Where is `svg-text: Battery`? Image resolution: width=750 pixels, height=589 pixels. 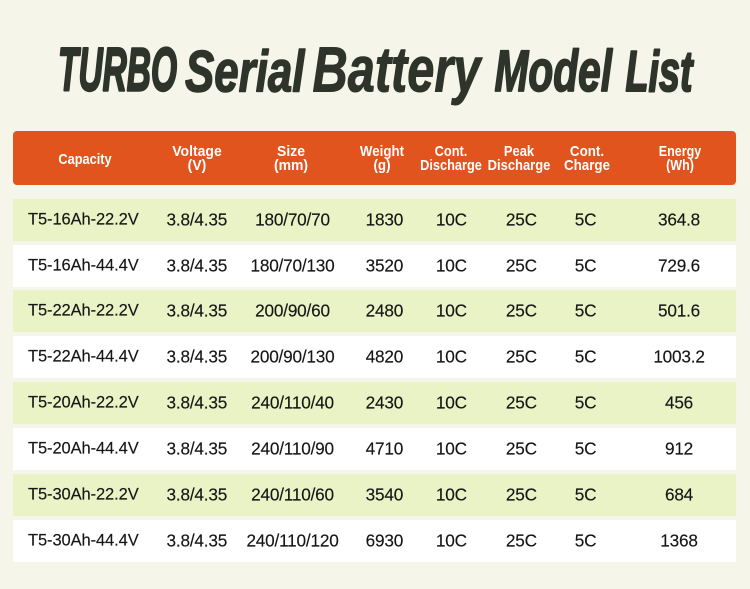
svg-text: Battery is located at coordinates (398, 69).